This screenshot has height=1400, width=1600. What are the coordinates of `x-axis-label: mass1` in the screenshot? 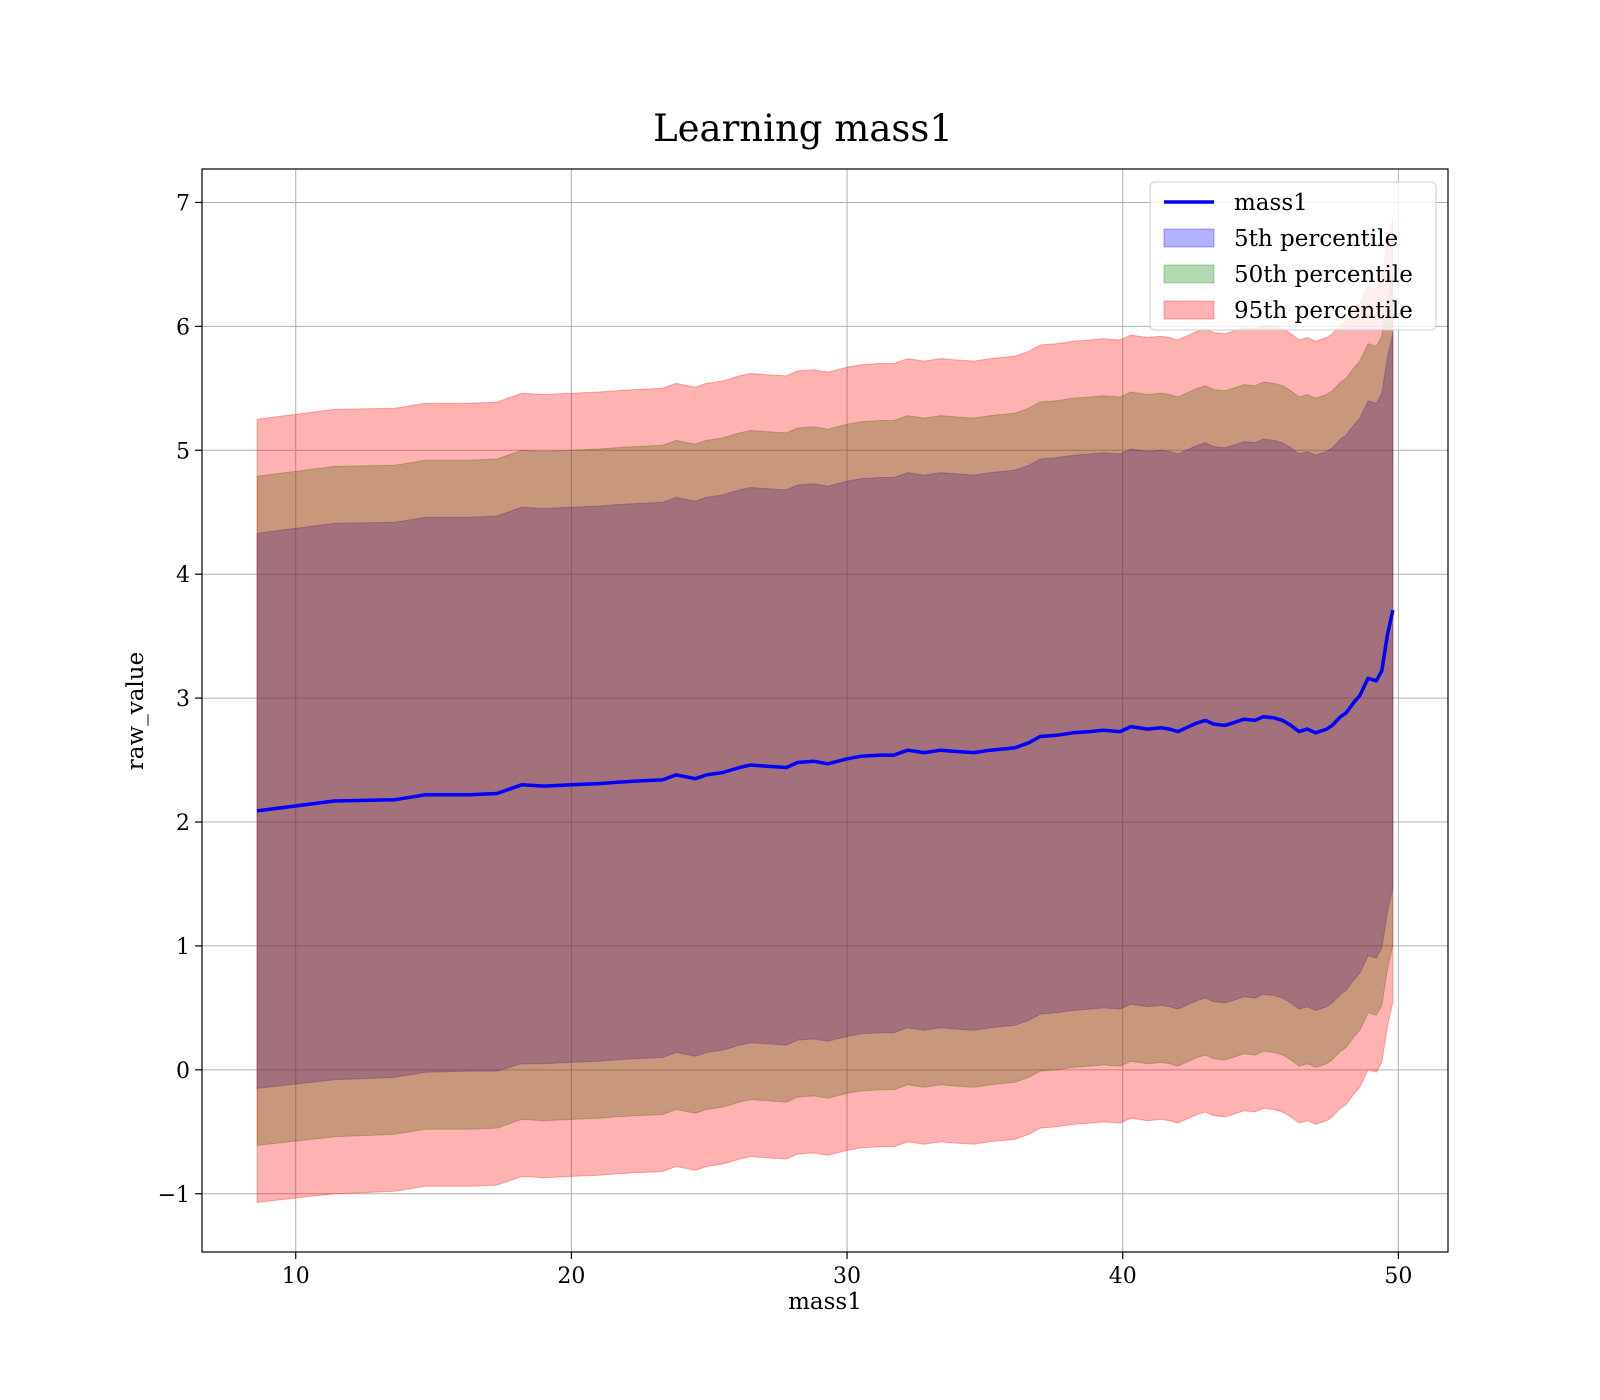 It's located at (825, 1302).